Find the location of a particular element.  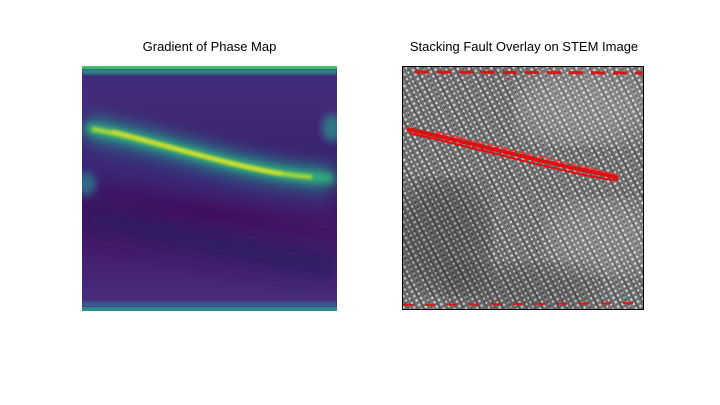

stacking-fault-overlay-title: Stacking Fault Overlay on STEM Image is located at coordinates (524, 46).